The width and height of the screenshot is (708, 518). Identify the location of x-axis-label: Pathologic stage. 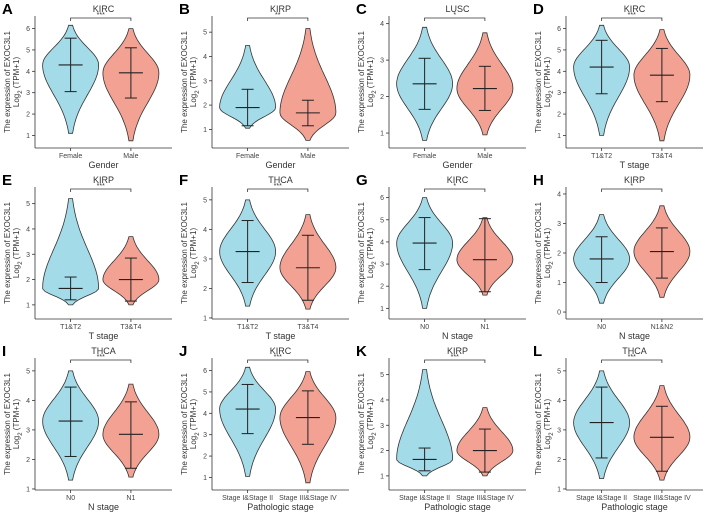
(457, 507).